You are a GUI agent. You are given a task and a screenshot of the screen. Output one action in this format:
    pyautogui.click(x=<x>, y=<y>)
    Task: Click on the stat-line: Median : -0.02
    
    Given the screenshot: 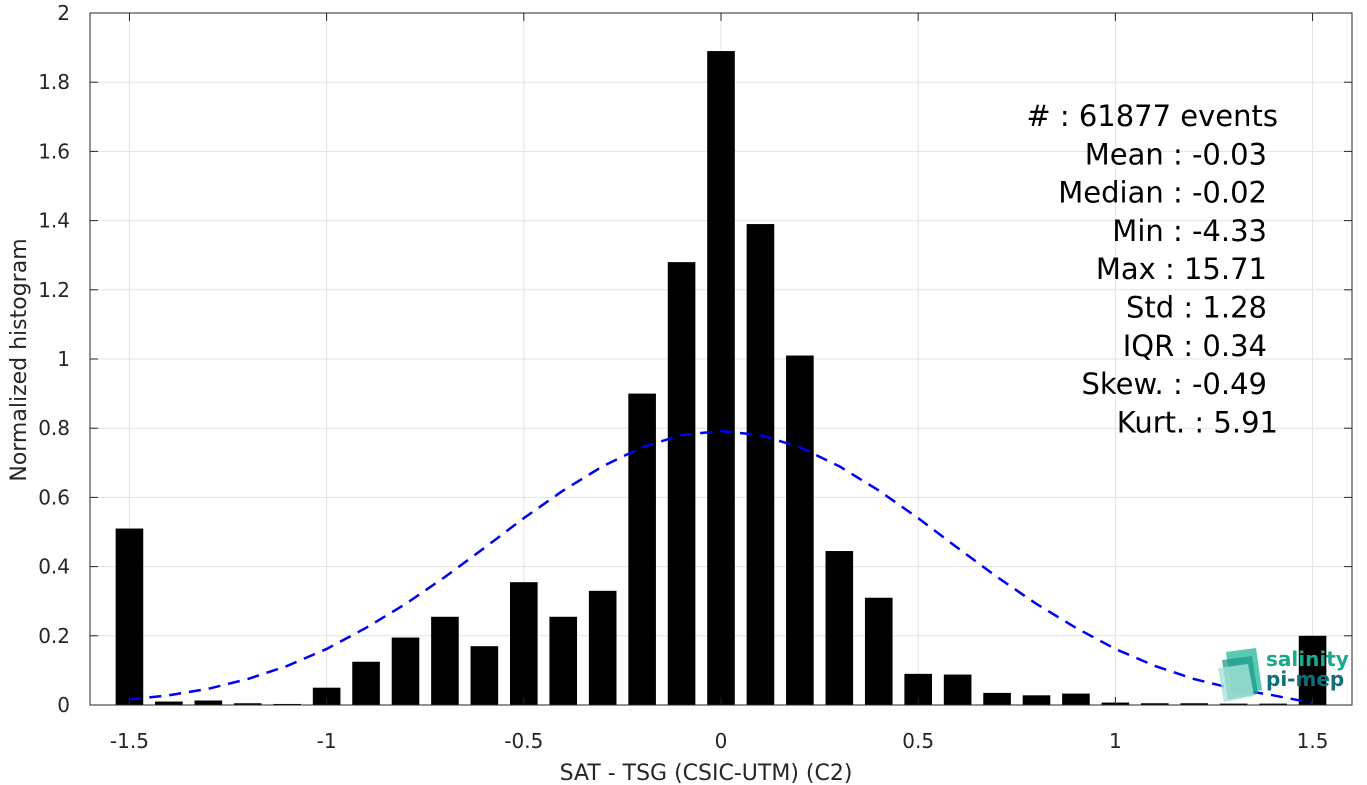 What is the action you would take?
    pyautogui.click(x=1162, y=193)
    